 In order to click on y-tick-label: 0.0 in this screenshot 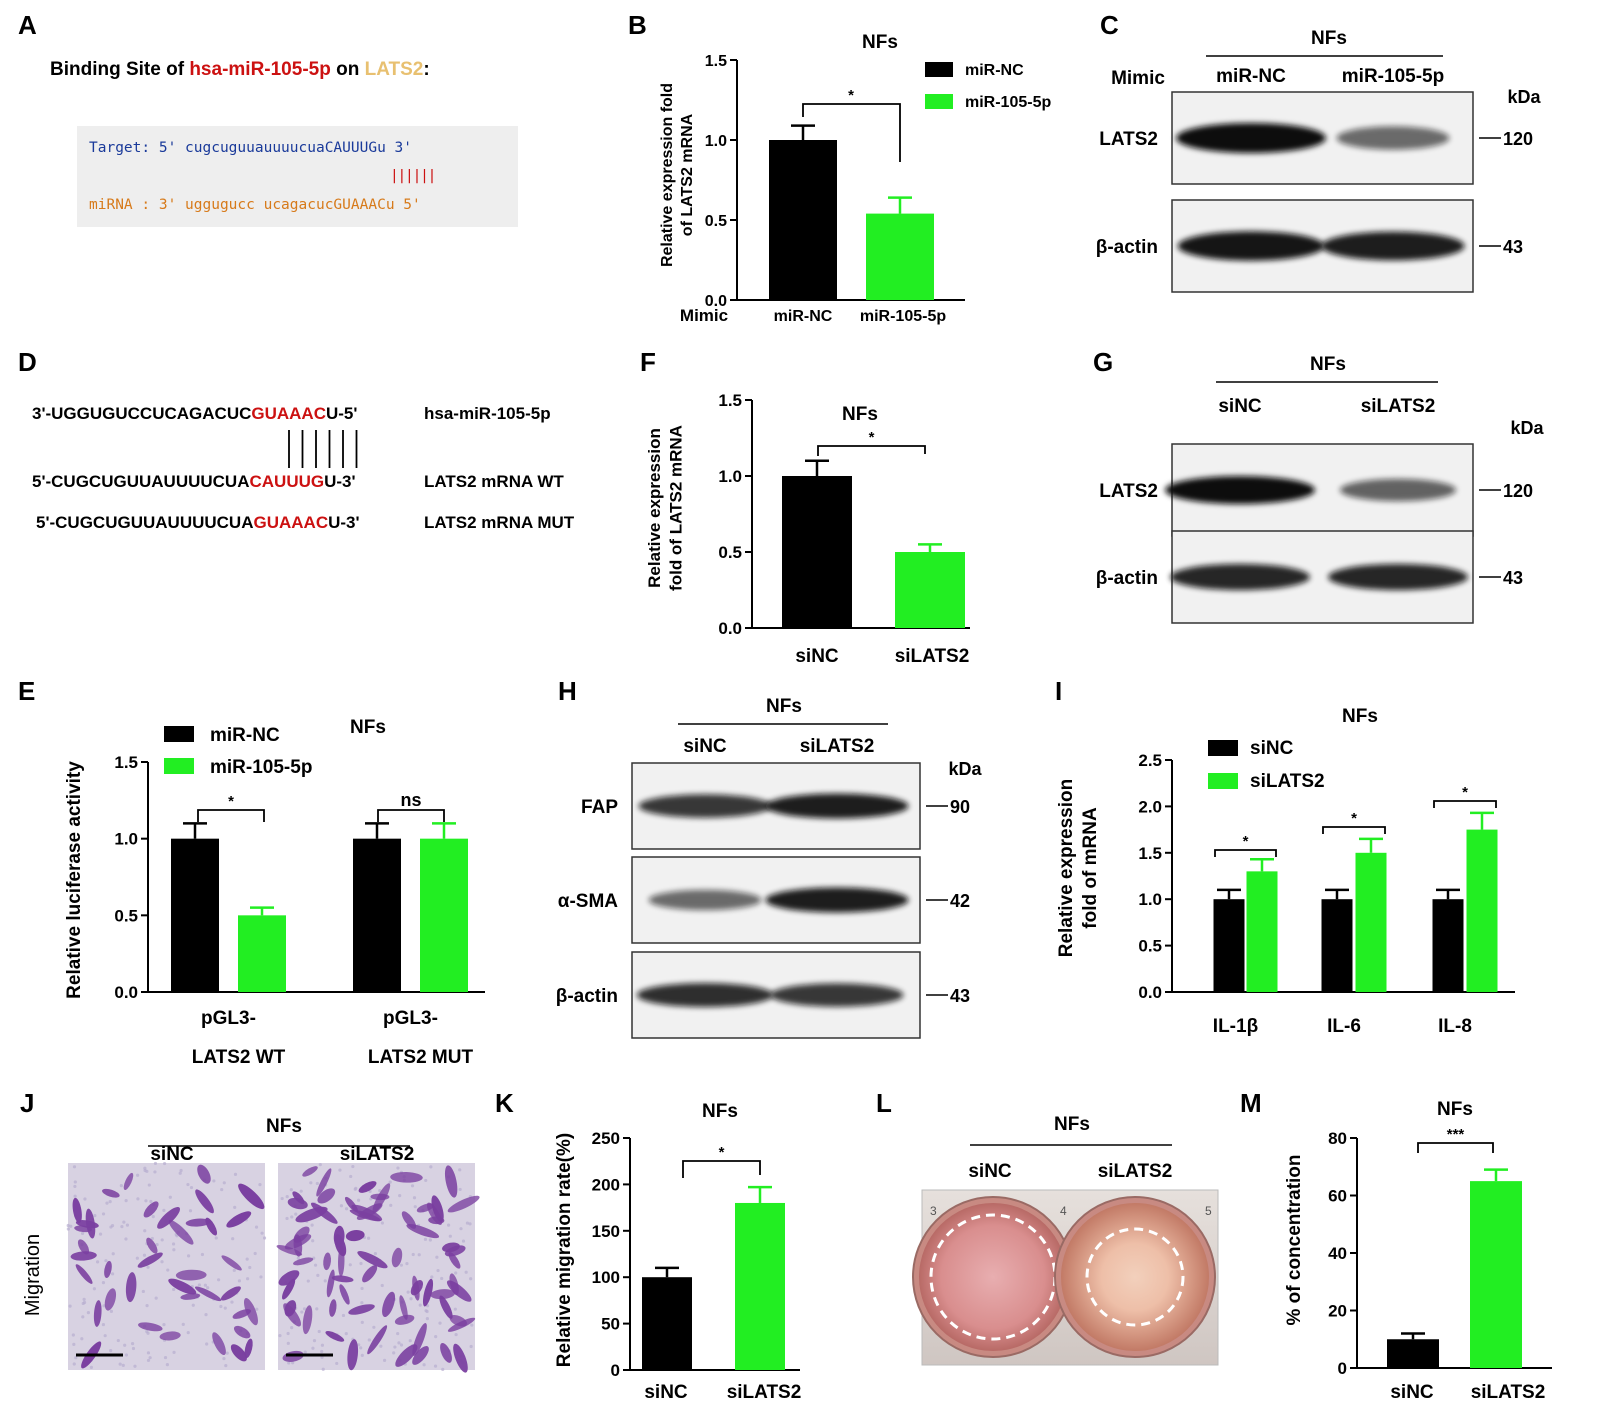, I will do `click(716, 301)`.